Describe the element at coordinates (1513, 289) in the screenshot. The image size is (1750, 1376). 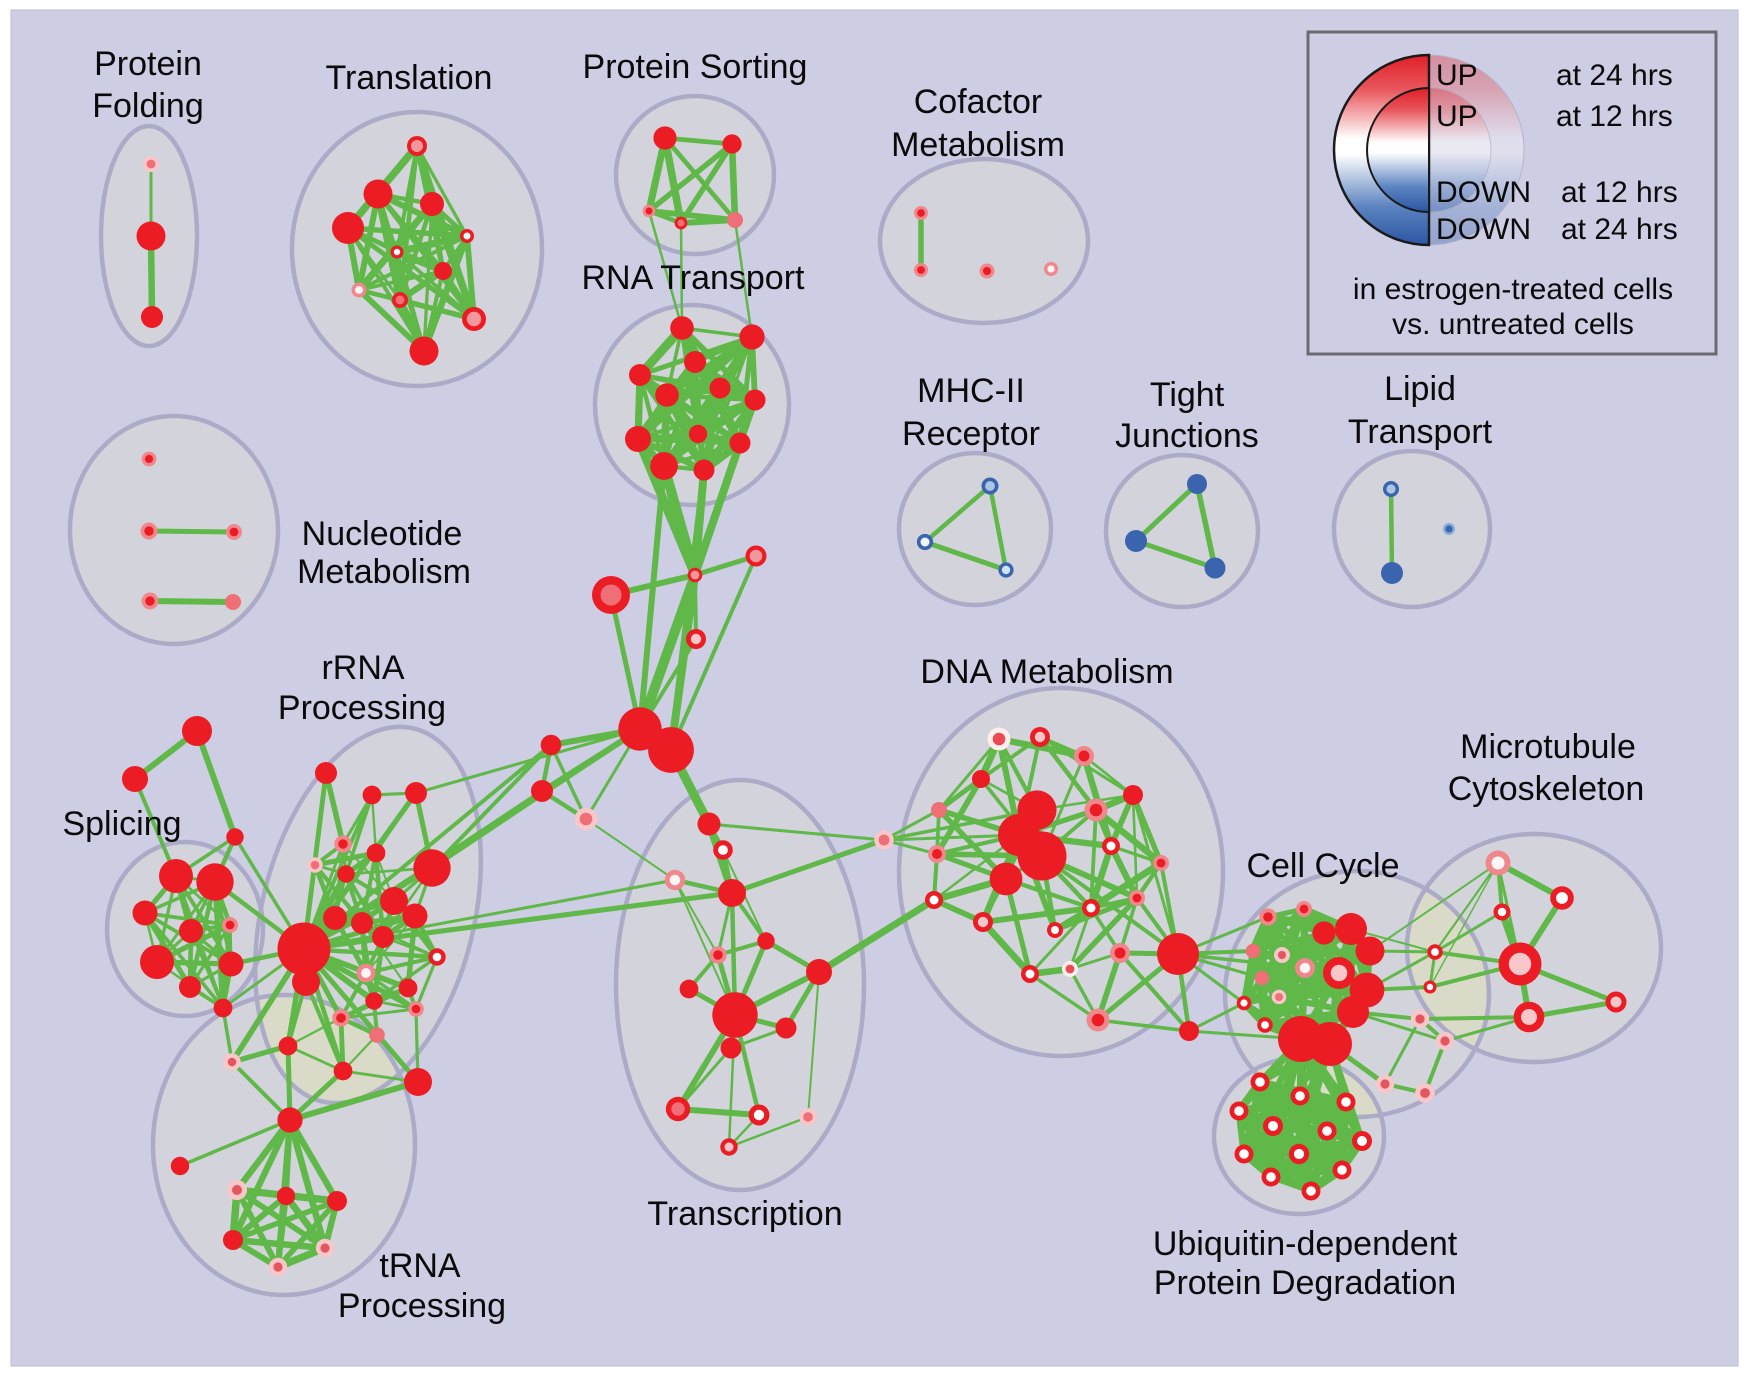
I see `svg-text: in estrogen-treated cells` at that location.